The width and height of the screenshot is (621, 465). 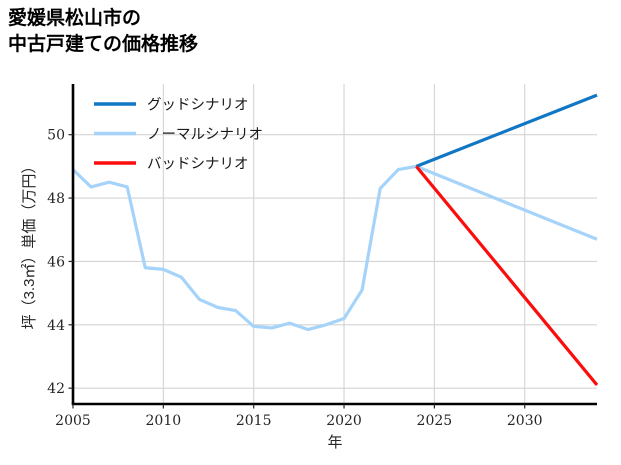 What do you see at coordinates (506, 130) in the screenshot?
I see `series-line-グッドシナリオ` at bounding box center [506, 130].